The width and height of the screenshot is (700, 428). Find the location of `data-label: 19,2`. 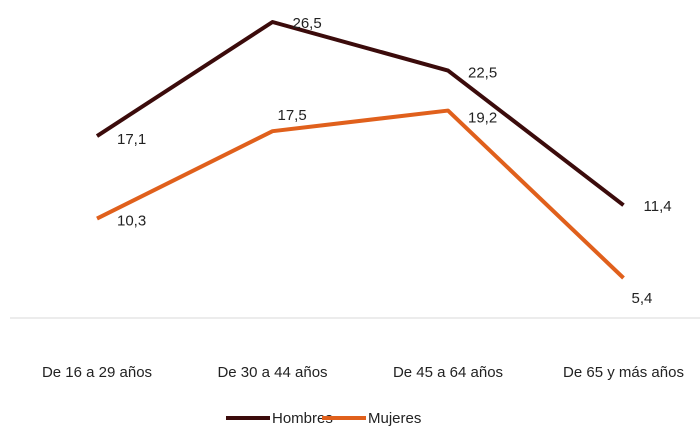

data-label: 19,2 is located at coordinates (482, 118).